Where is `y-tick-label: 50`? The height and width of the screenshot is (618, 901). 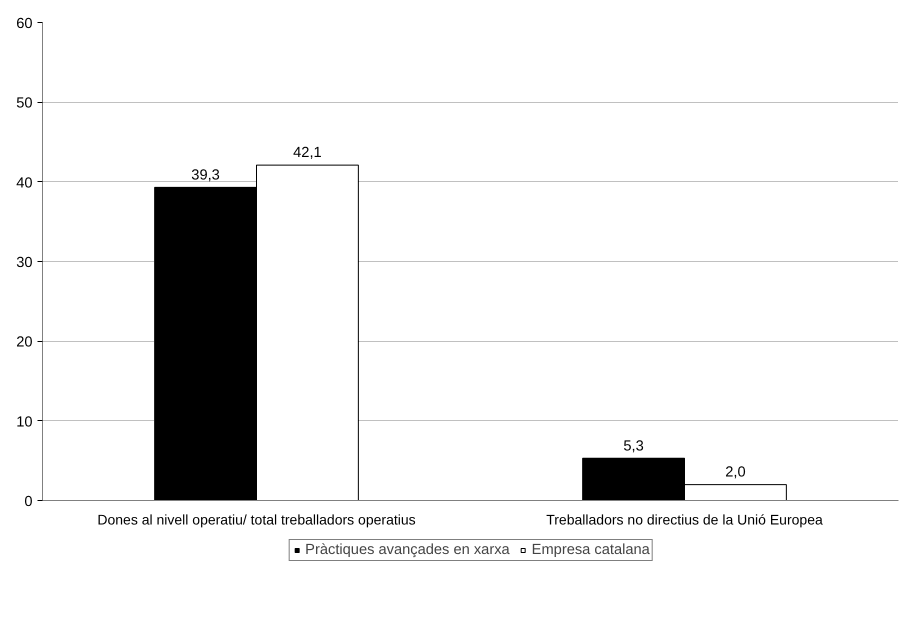
y-tick-label: 50 is located at coordinates (24, 104).